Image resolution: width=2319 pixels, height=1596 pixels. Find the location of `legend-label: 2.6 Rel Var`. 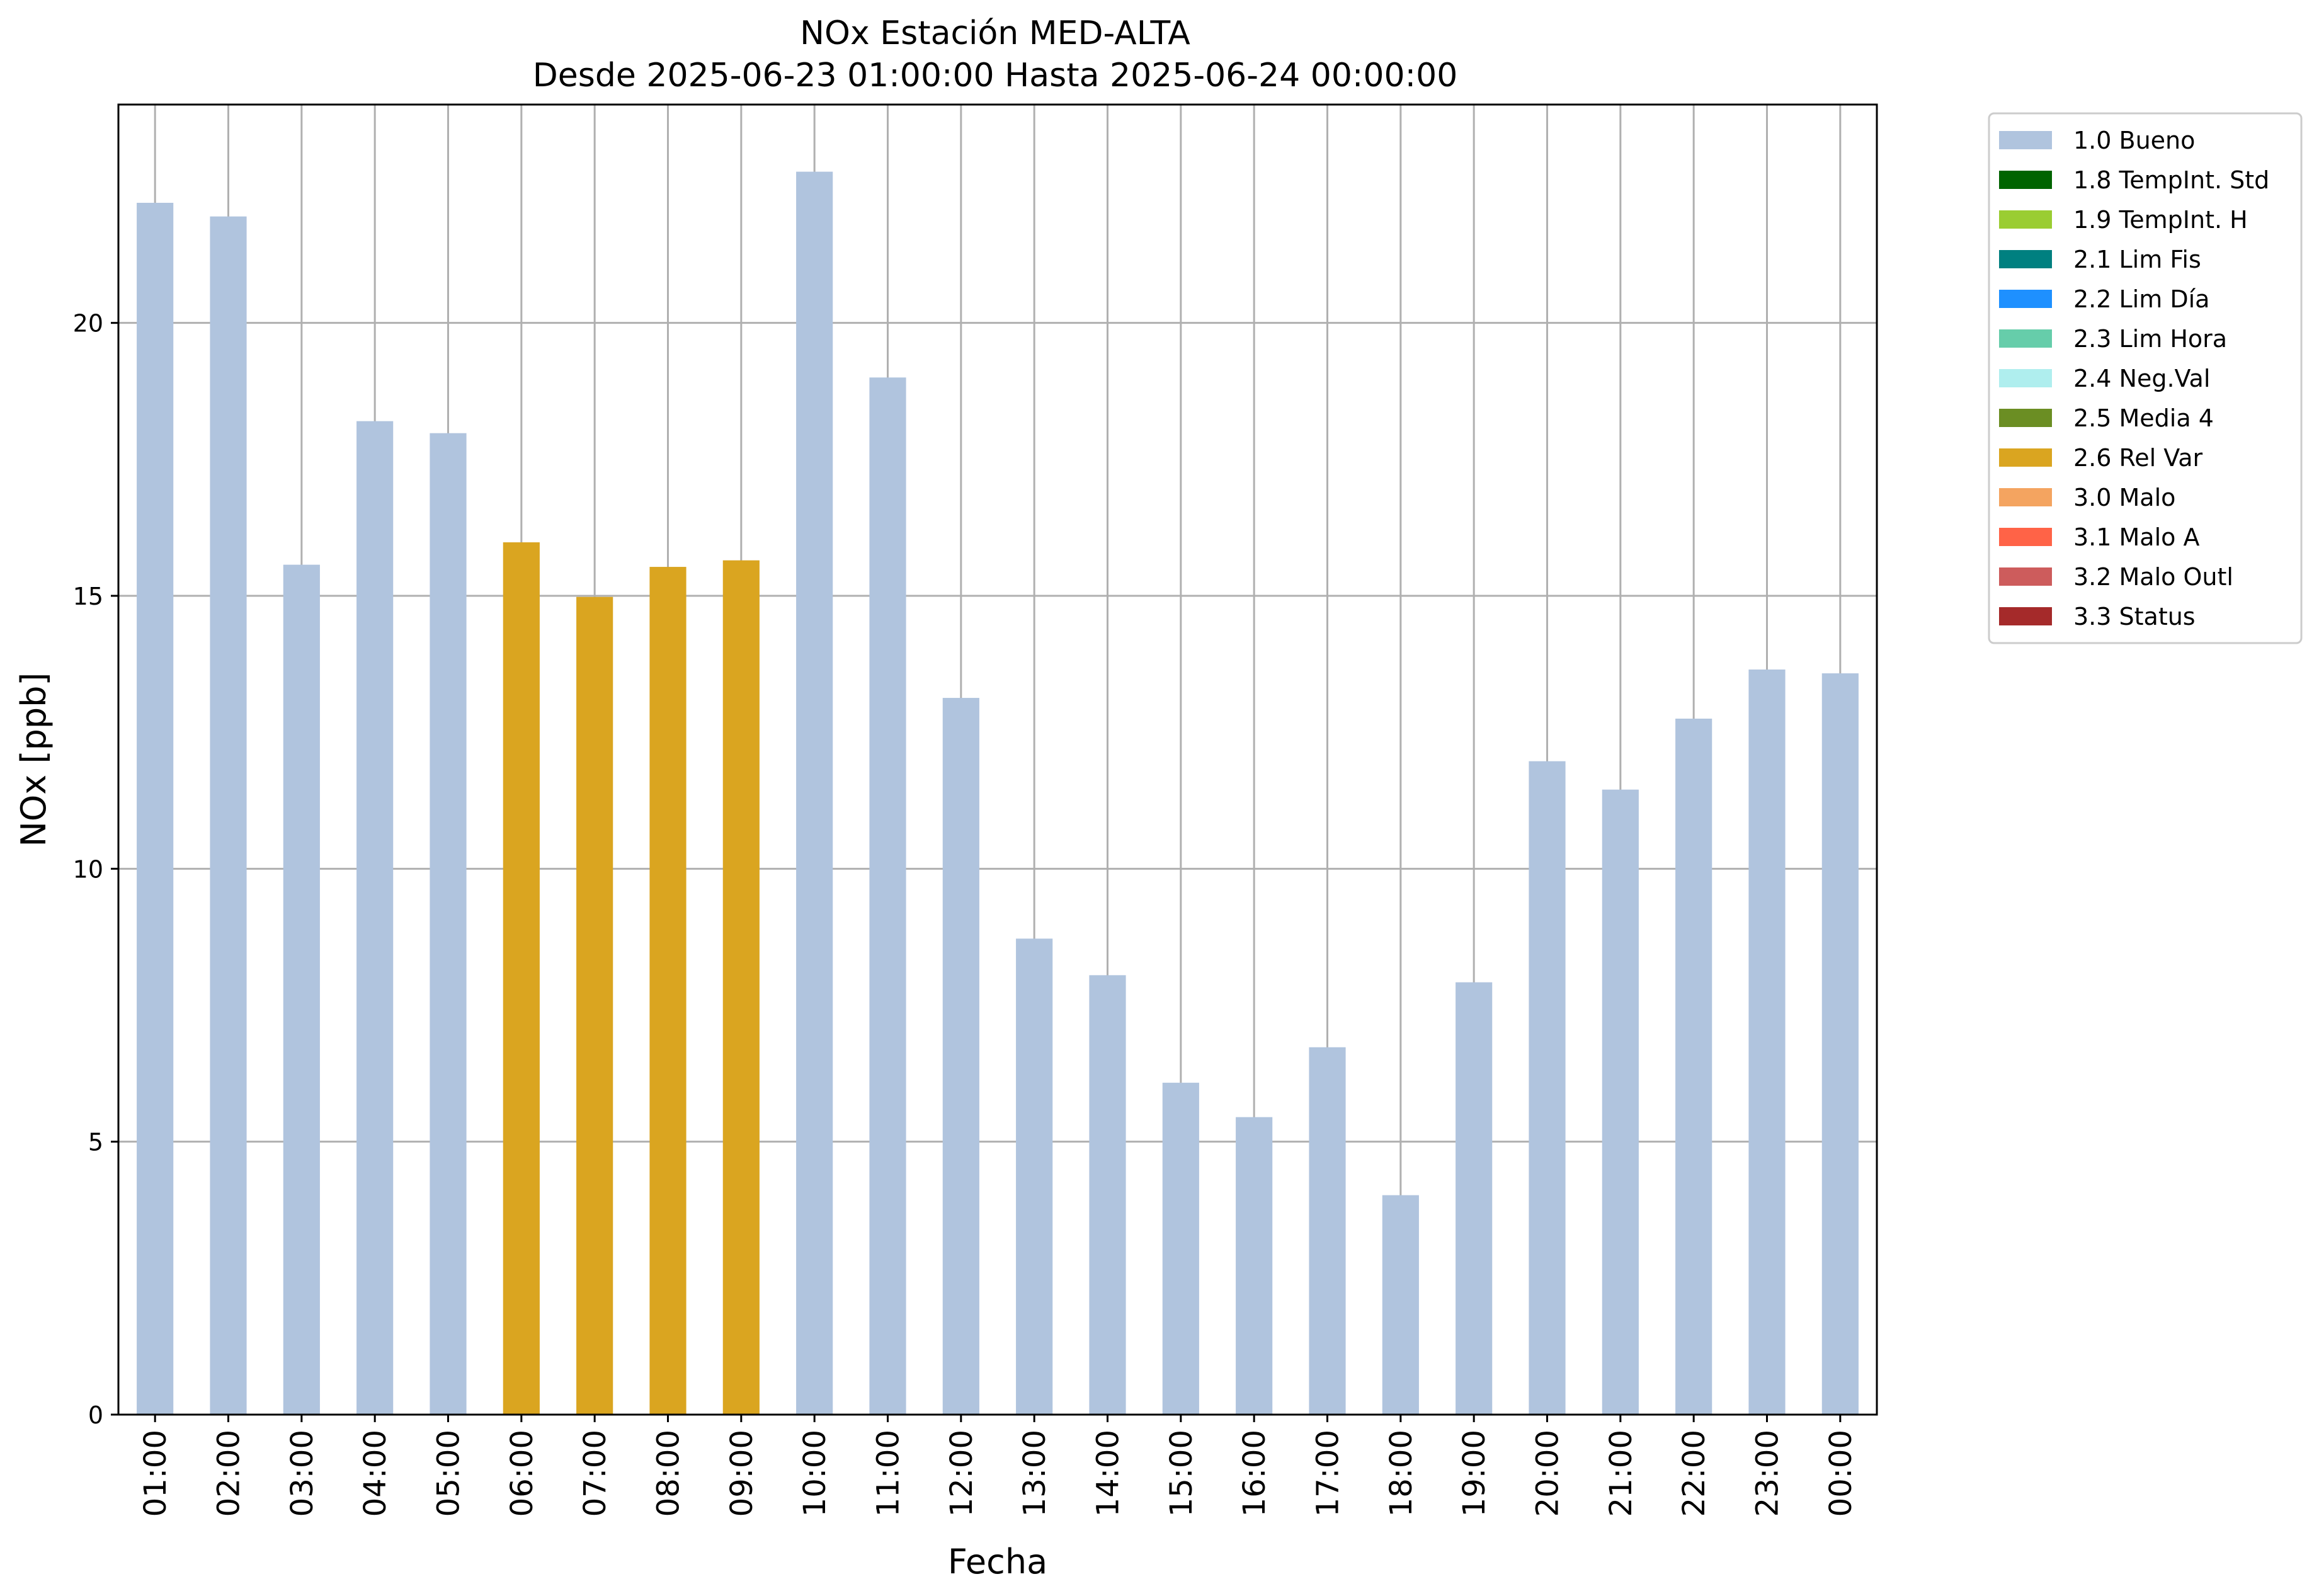

legend-label: 2.6 Rel Var is located at coordinates (2138, 458).